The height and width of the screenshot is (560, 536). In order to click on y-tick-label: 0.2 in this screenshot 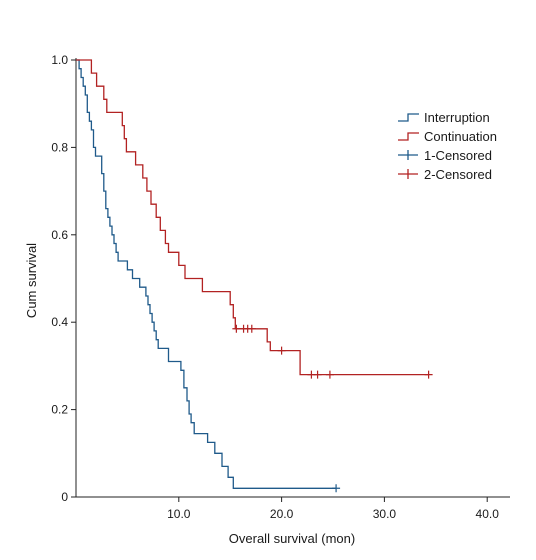, I will do `click(59, 410)`.